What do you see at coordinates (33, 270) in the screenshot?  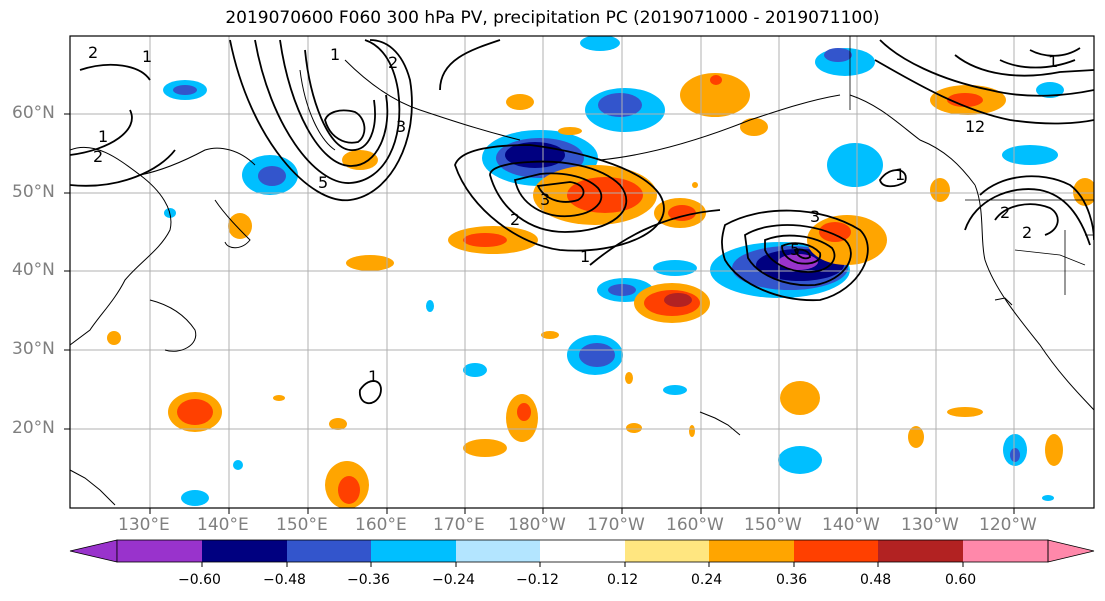 I see `lat-label: 40°N` at bounding box center [33, 270].